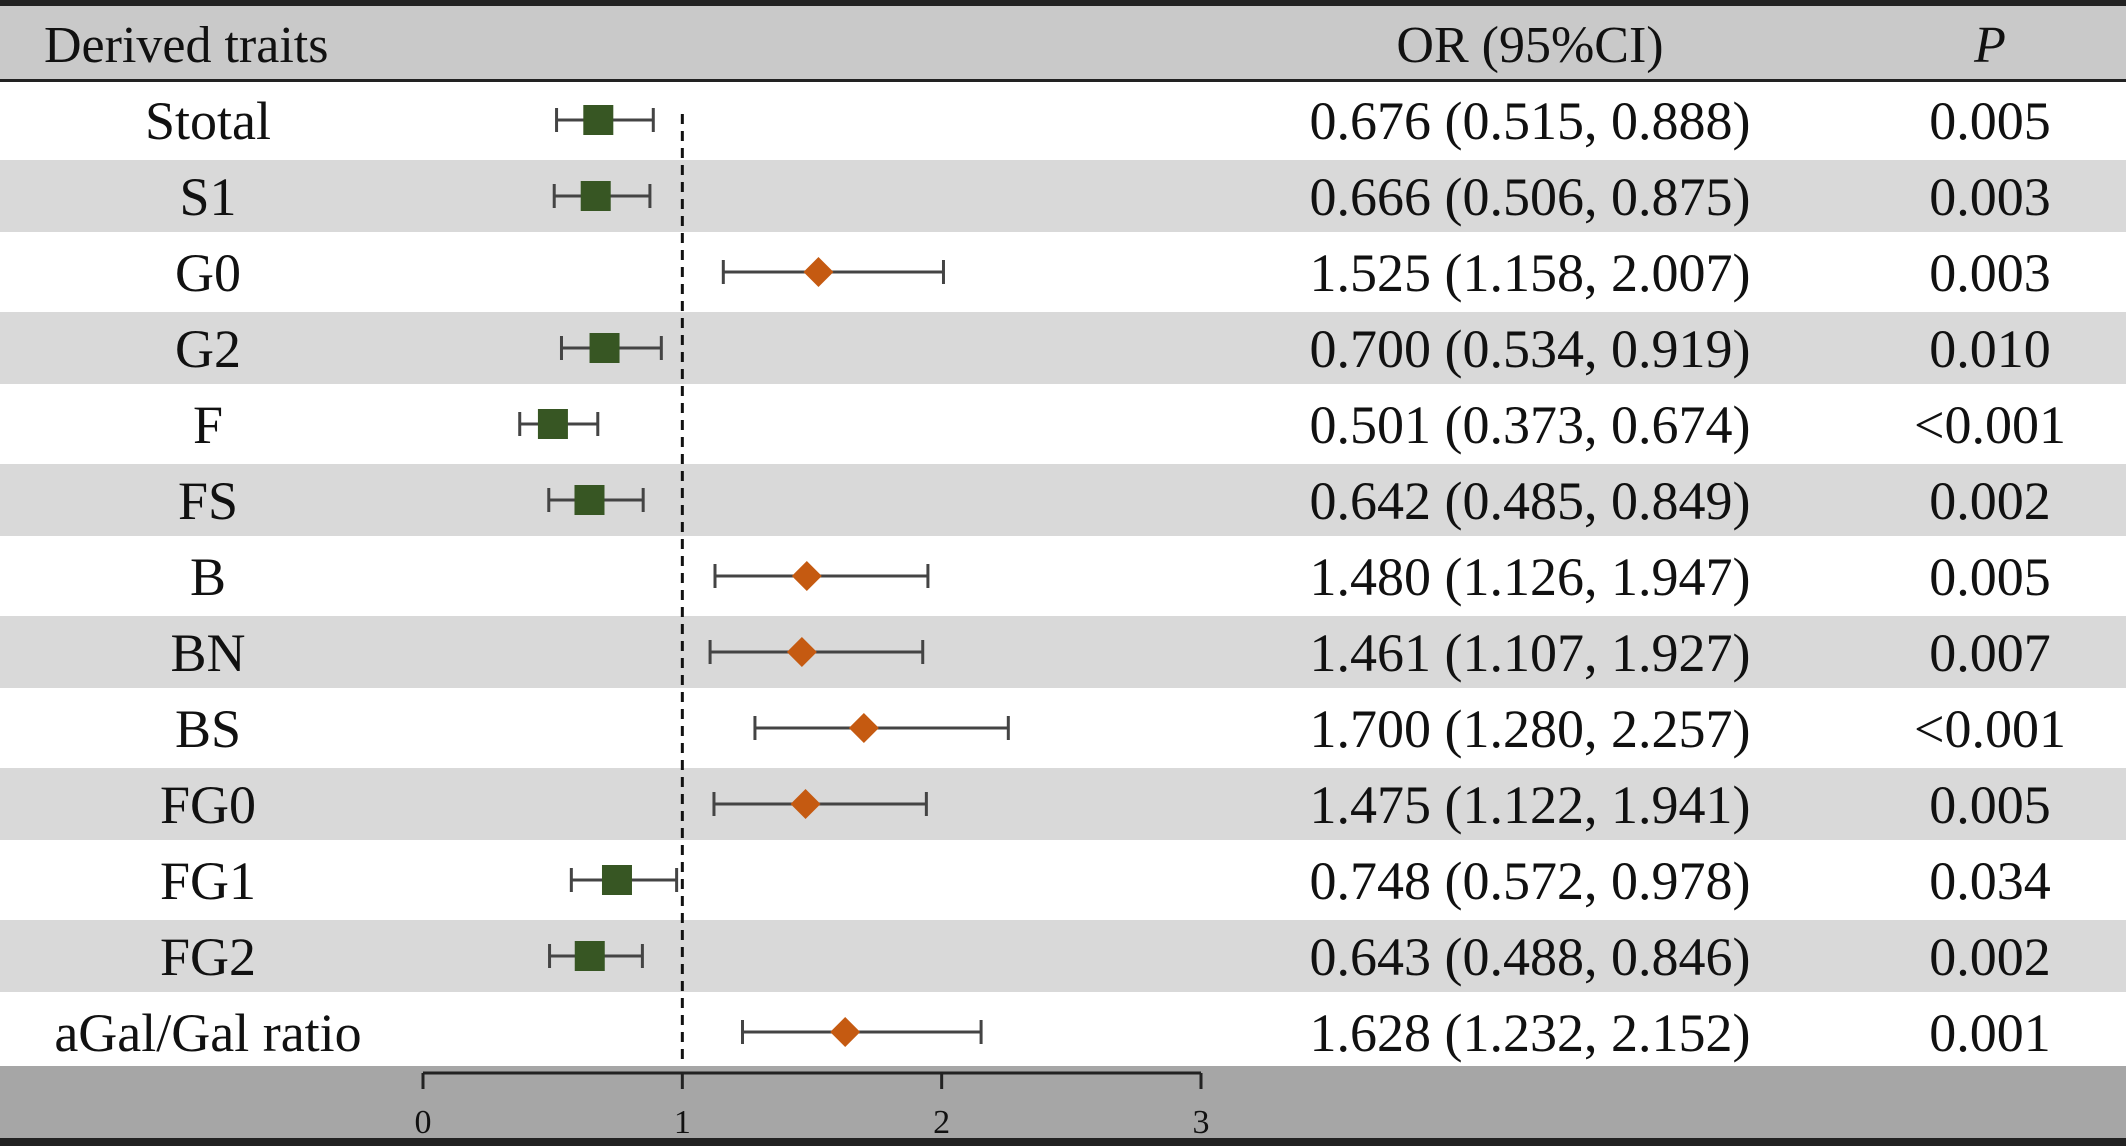 This screenshot has width=2126, height=1146. Describe the element at coordinates (1530, 577) in the screenshot. I see `or-ci-value: 1.480 (1.126, 1.947)` at that location.